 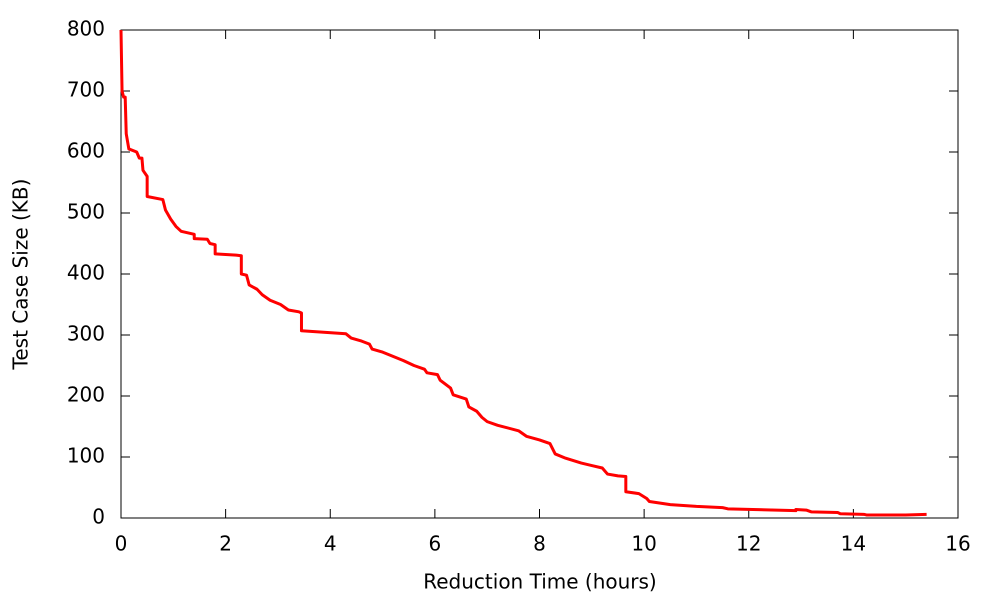 I want to click on y-axis-label: Test Case Size (KB), so click(x=21, y=275).